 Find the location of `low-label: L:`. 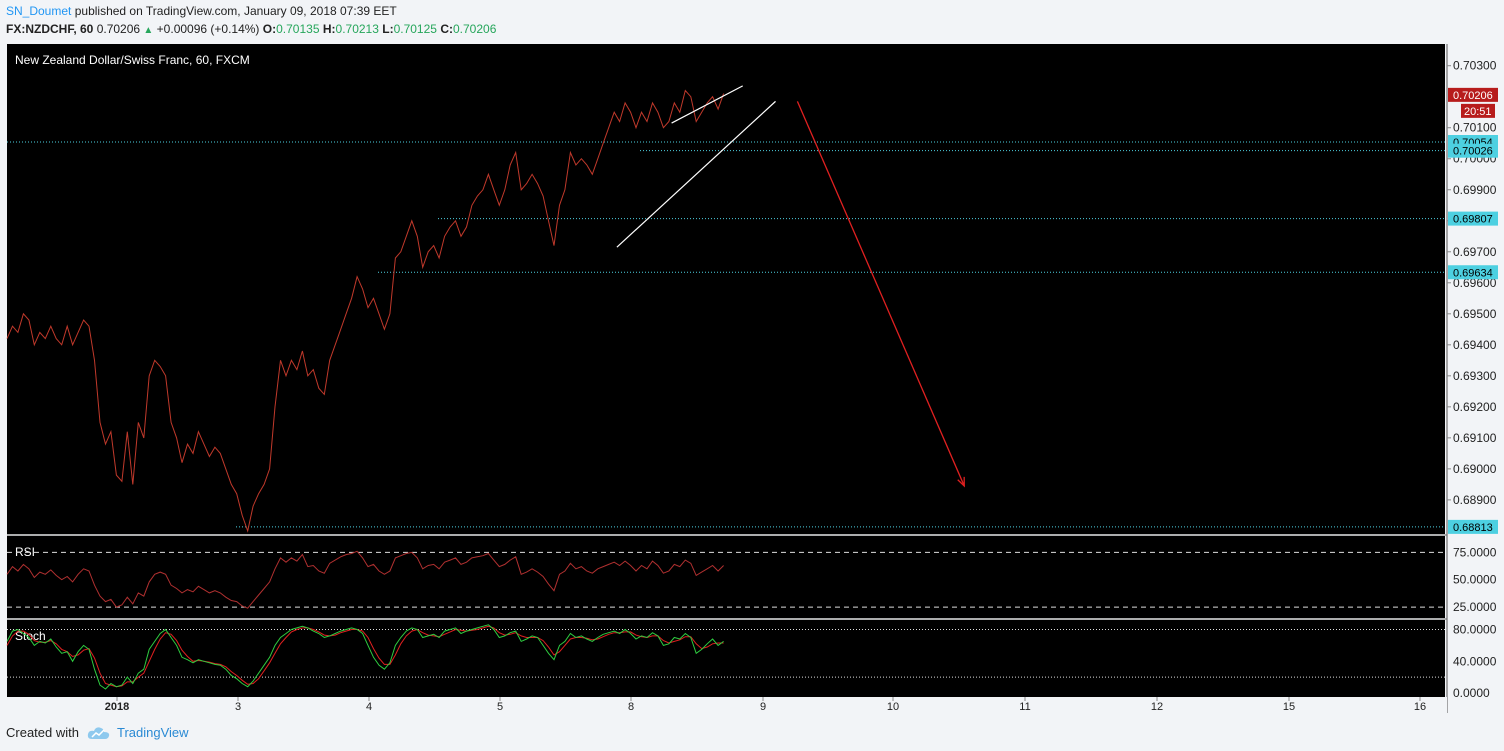

low-label: L: is located at coordinates (388, 29).